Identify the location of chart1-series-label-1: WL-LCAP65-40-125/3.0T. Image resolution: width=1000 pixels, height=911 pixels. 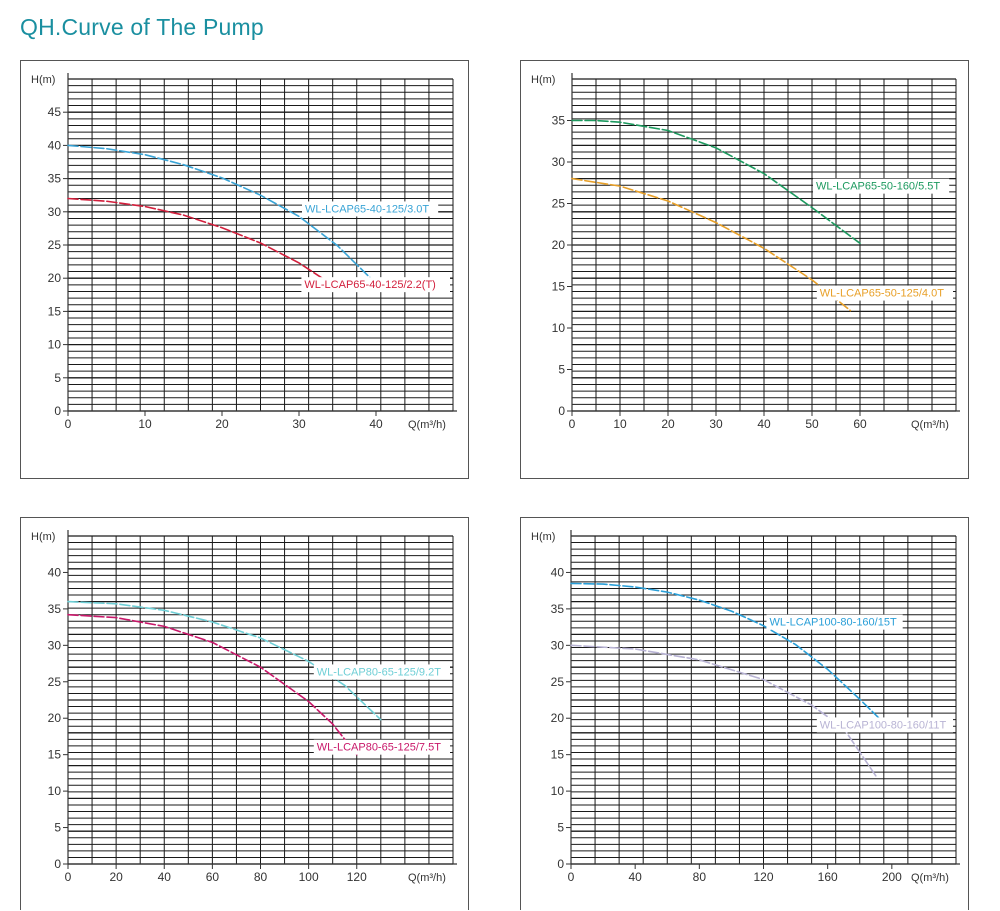
(370, 209).